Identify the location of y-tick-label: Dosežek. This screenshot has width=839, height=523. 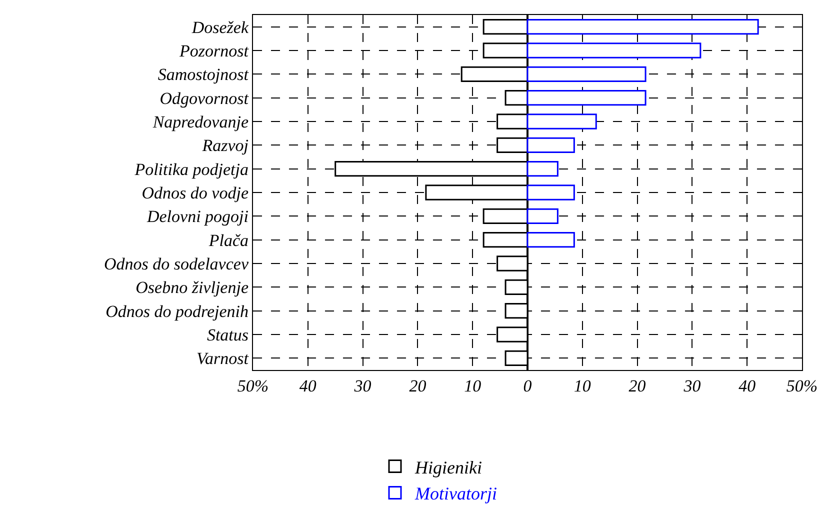
(219, 27).